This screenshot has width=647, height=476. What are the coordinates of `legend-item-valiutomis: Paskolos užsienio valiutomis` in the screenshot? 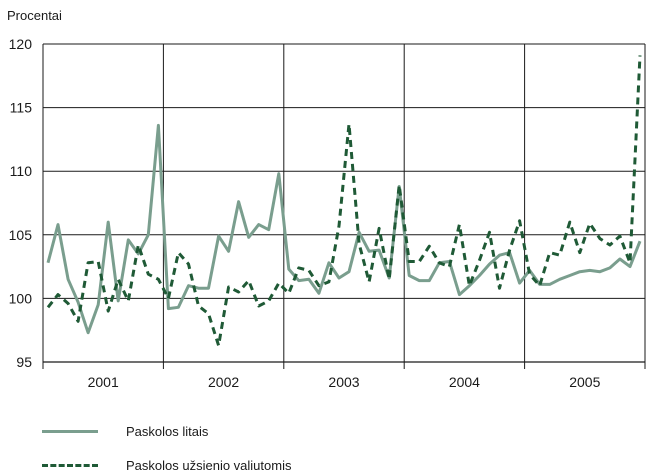 It's located at (166, 465).